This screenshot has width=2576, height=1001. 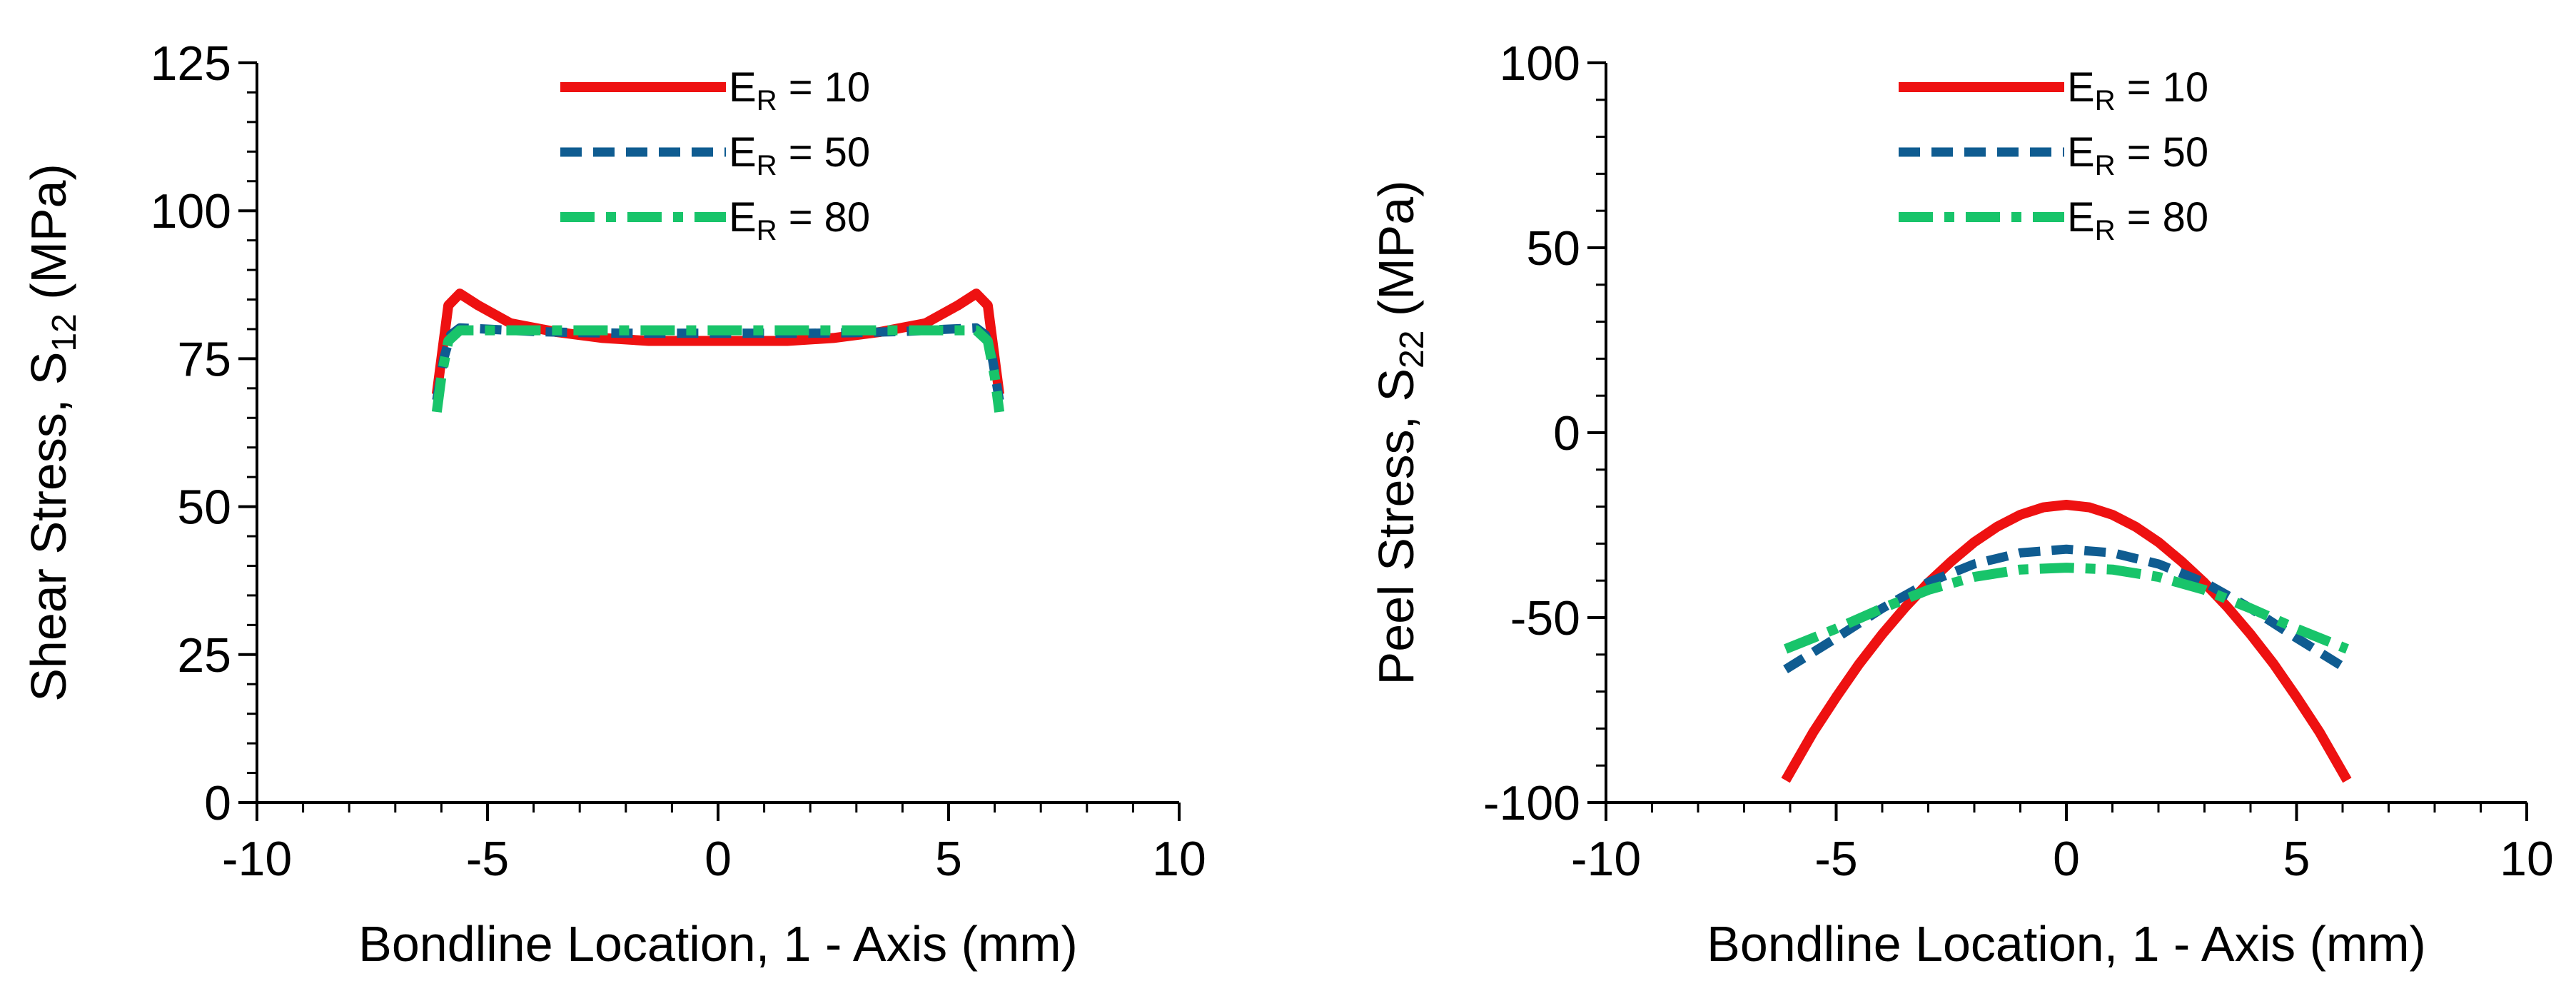 I want to click on peel-x-tick-label: 5, so click(x=2296, y=859).